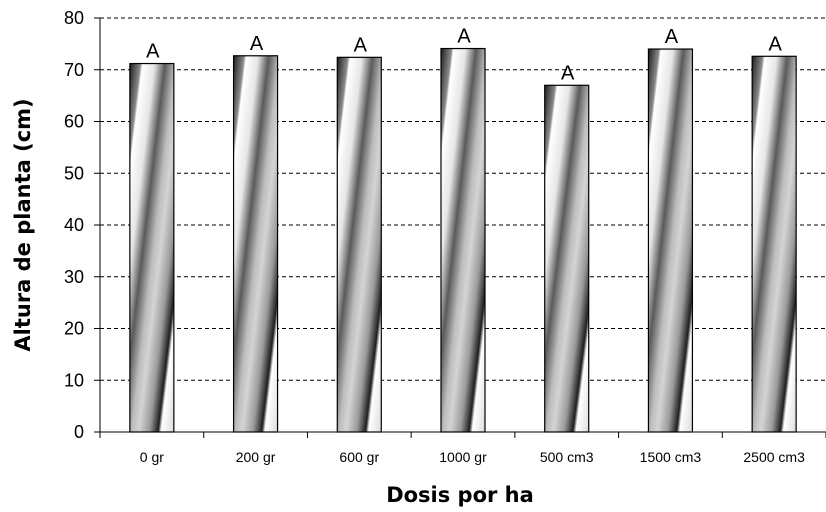 The height and width of the screenshot is (512, 826). Describe the element at coordinates (74, 122) in the screenshot. I see `y-tick-label: 60` at that location.